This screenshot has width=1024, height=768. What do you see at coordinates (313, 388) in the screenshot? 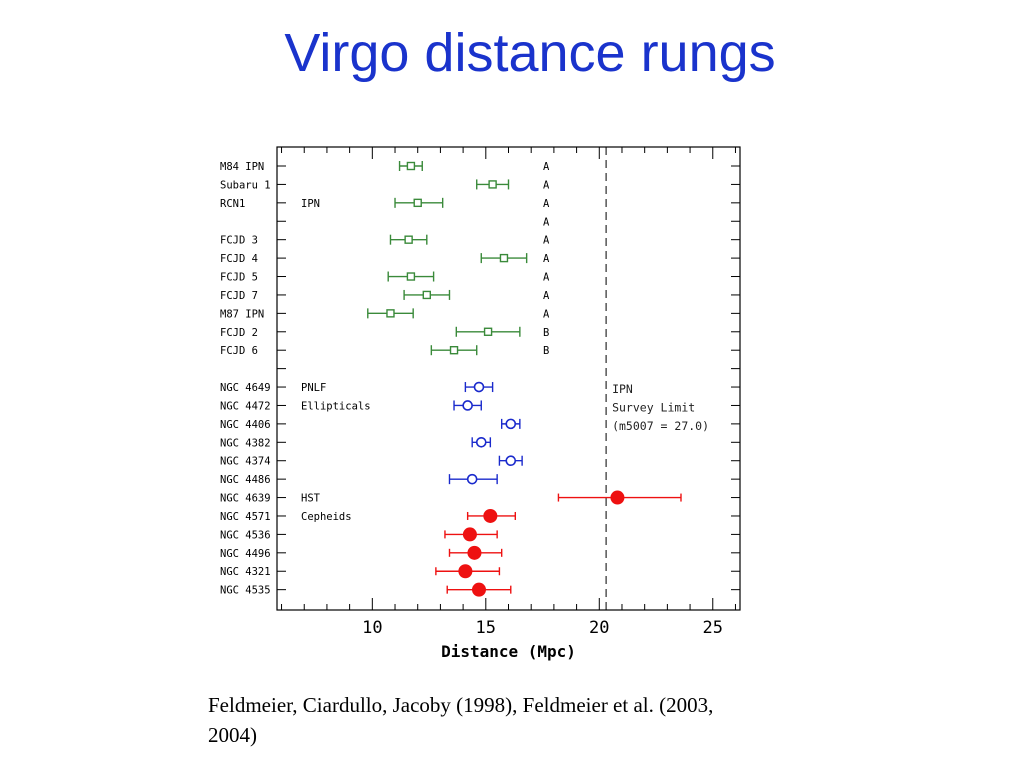
I see `group-label: PNLF` at bounding box center [313, 388].